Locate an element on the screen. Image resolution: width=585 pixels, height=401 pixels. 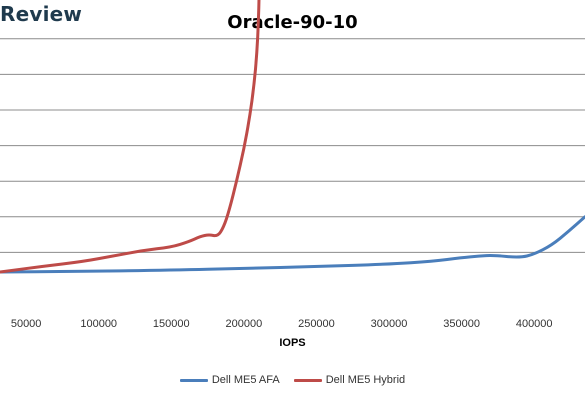
legend-label-hybrid: Dell ME5 Hybrid is located at coordinates (365, 380).